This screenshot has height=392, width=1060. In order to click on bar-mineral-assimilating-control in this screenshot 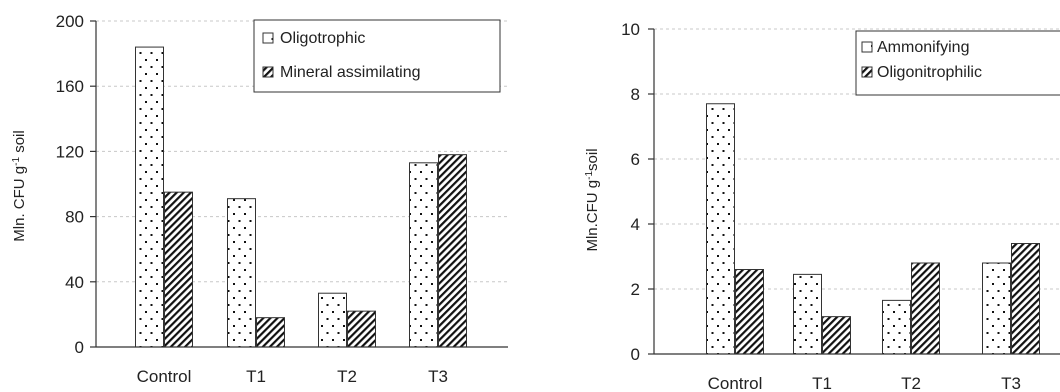, I will do `click(178, 269)`.